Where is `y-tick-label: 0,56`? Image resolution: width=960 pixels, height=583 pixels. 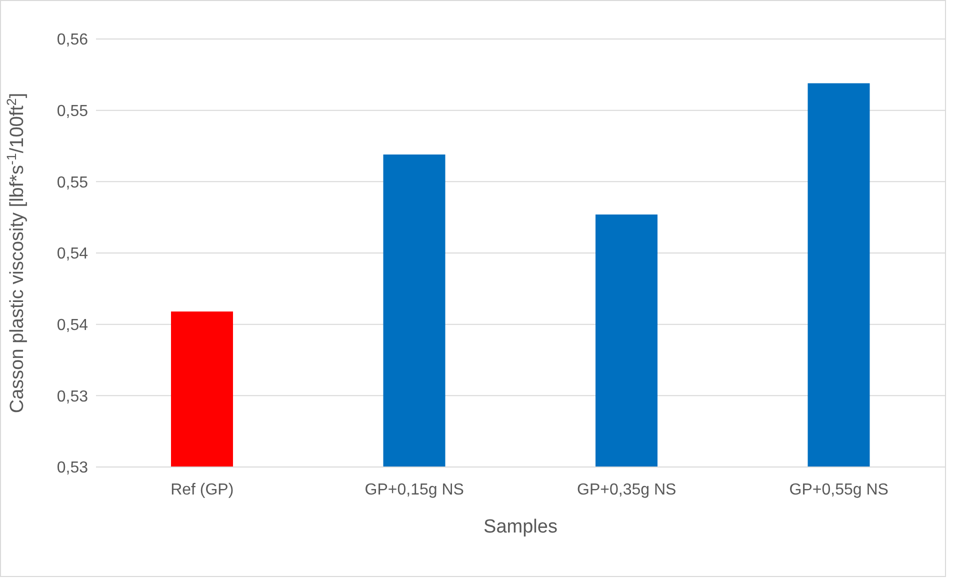
y-tick-label: 0,56 is located at coordinates (72, 40).